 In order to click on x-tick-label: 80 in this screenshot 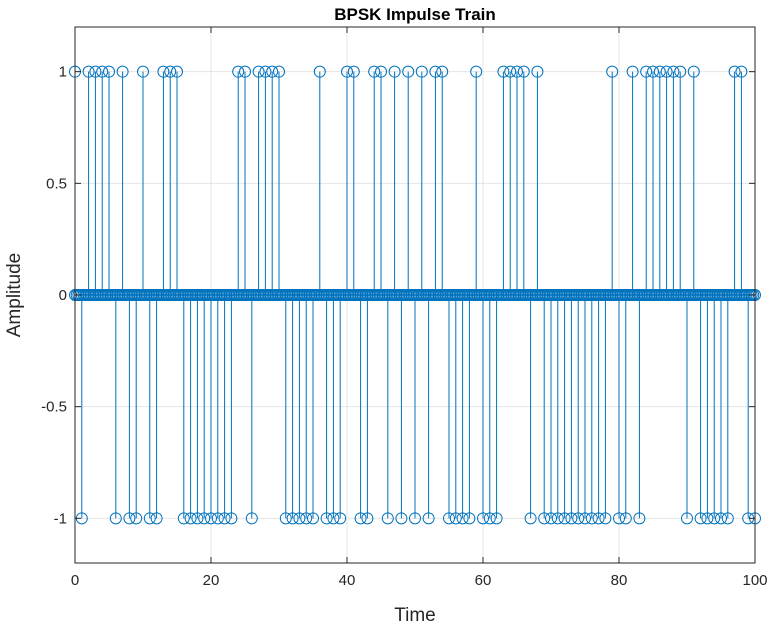, I will do `click(619, 580)`.